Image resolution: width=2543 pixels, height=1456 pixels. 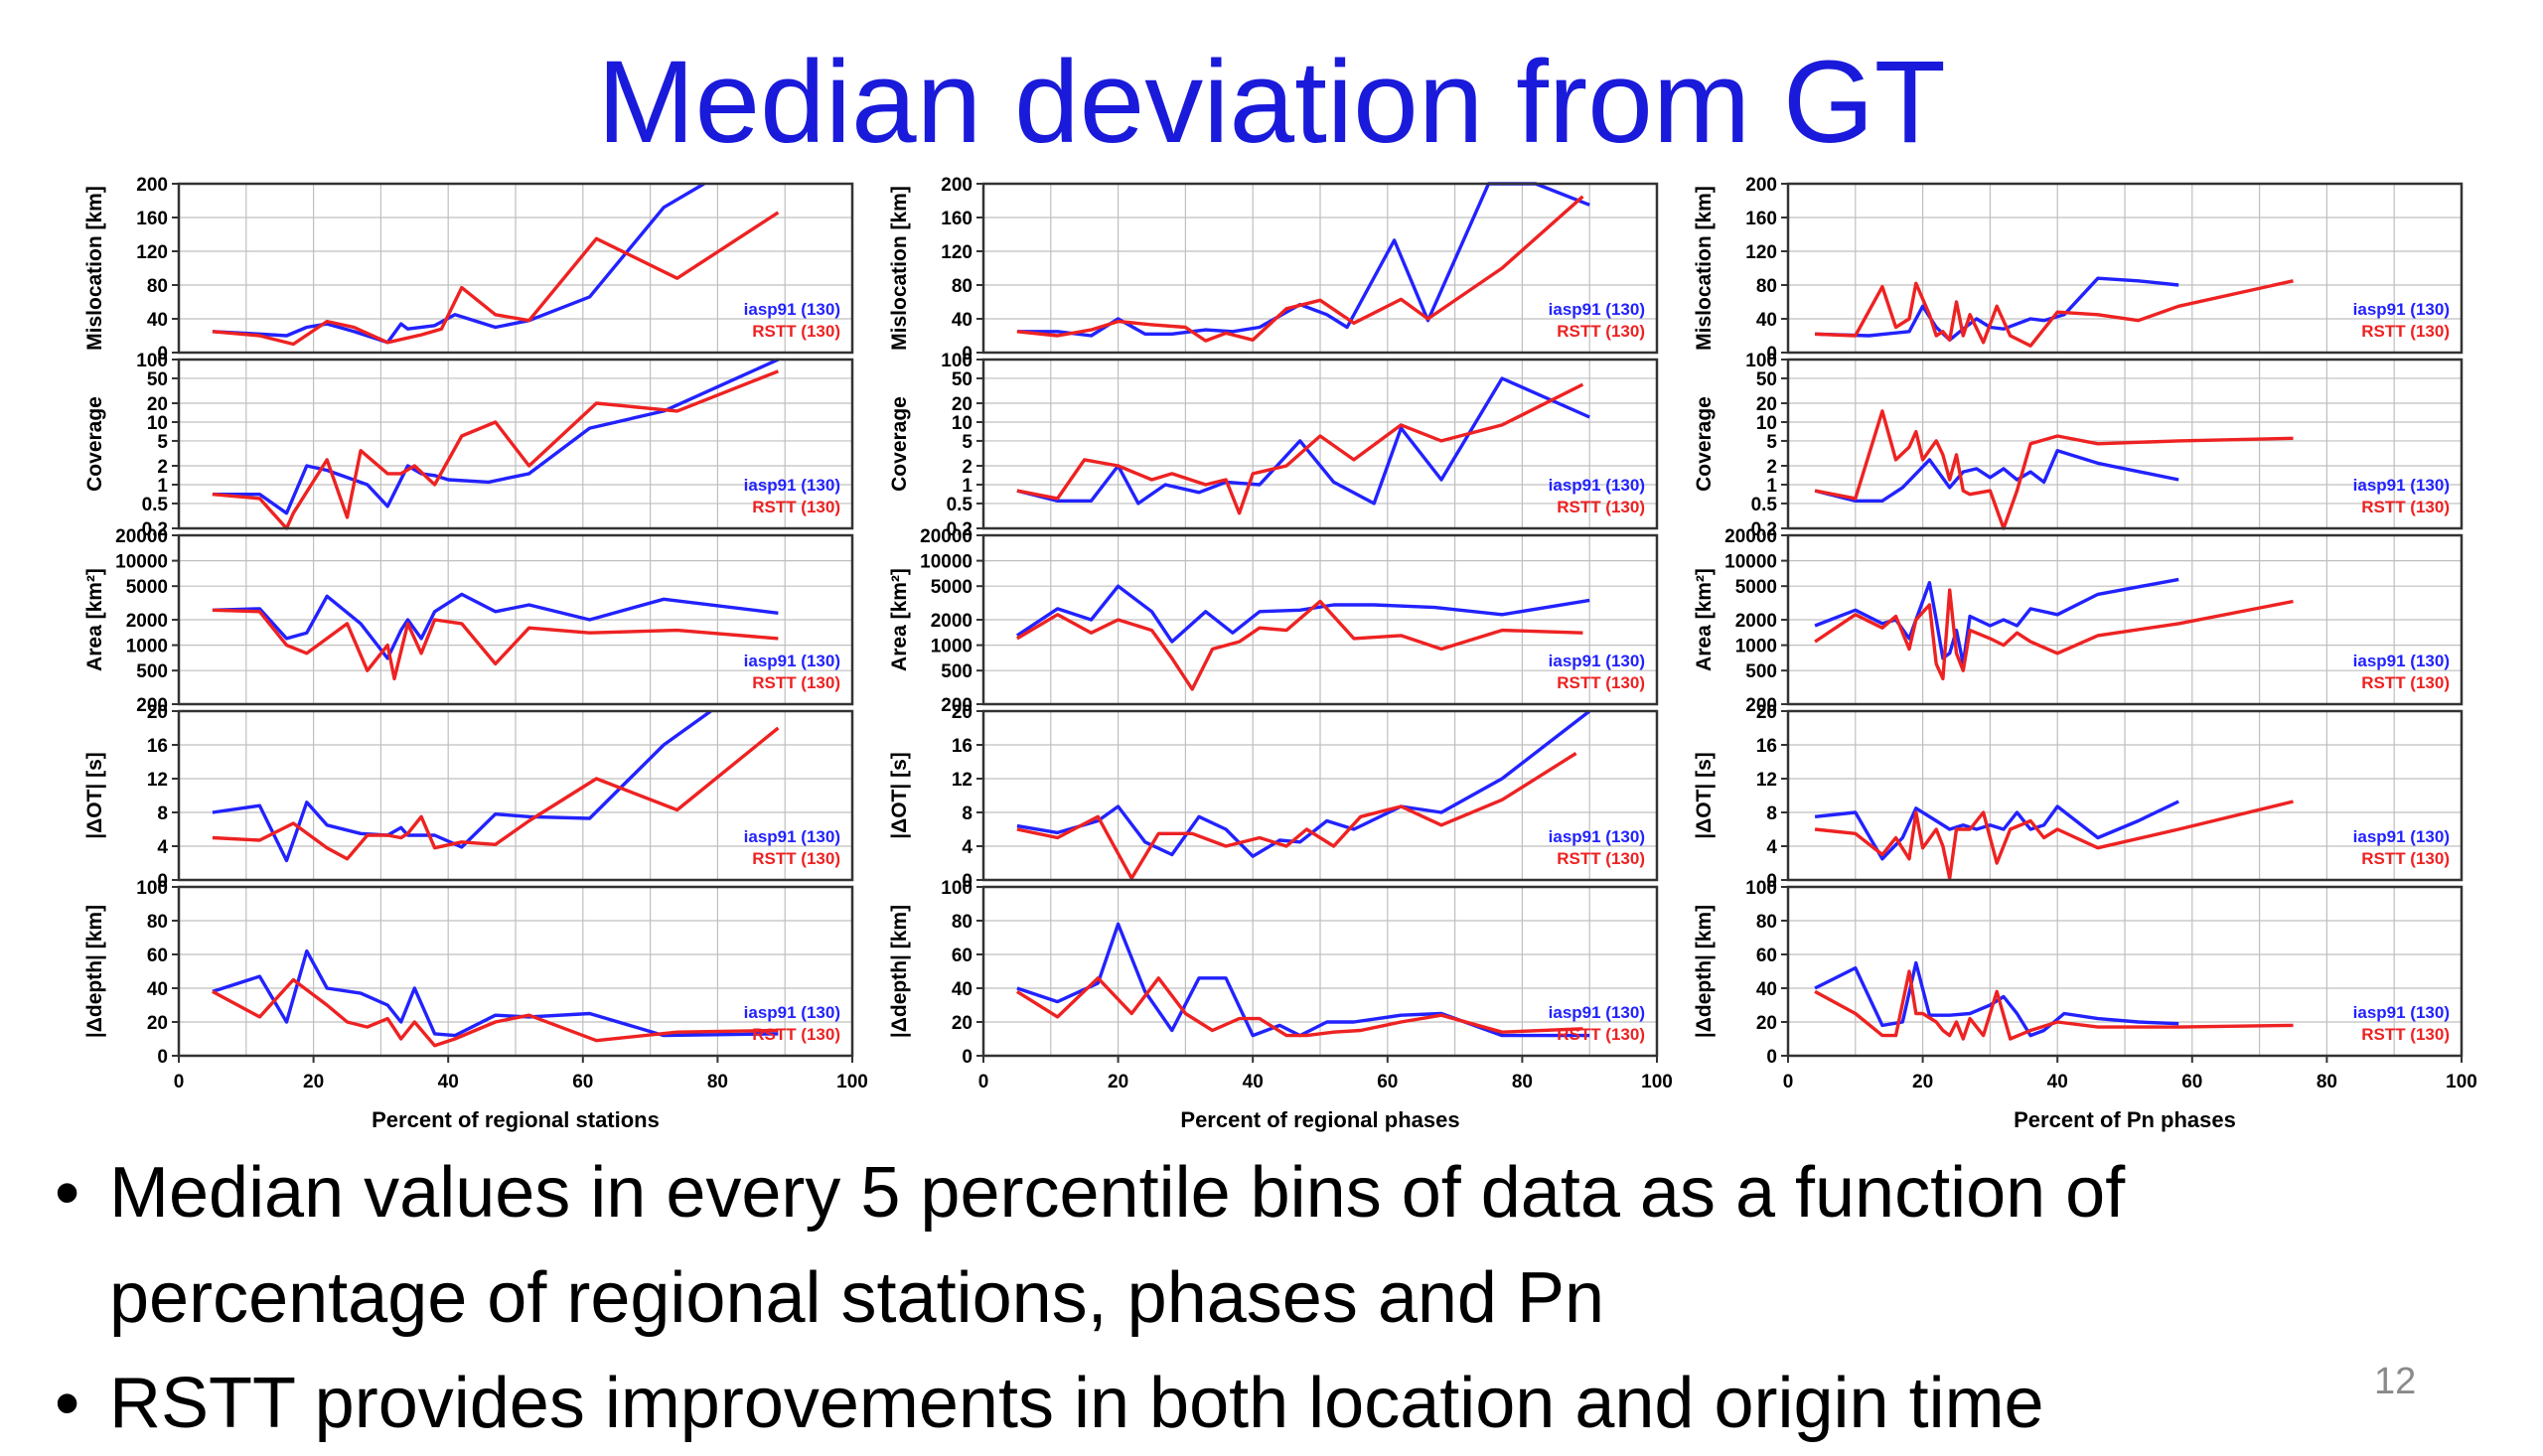 I want to click on x-tick-label: 0, so click(x=983, y=1082).